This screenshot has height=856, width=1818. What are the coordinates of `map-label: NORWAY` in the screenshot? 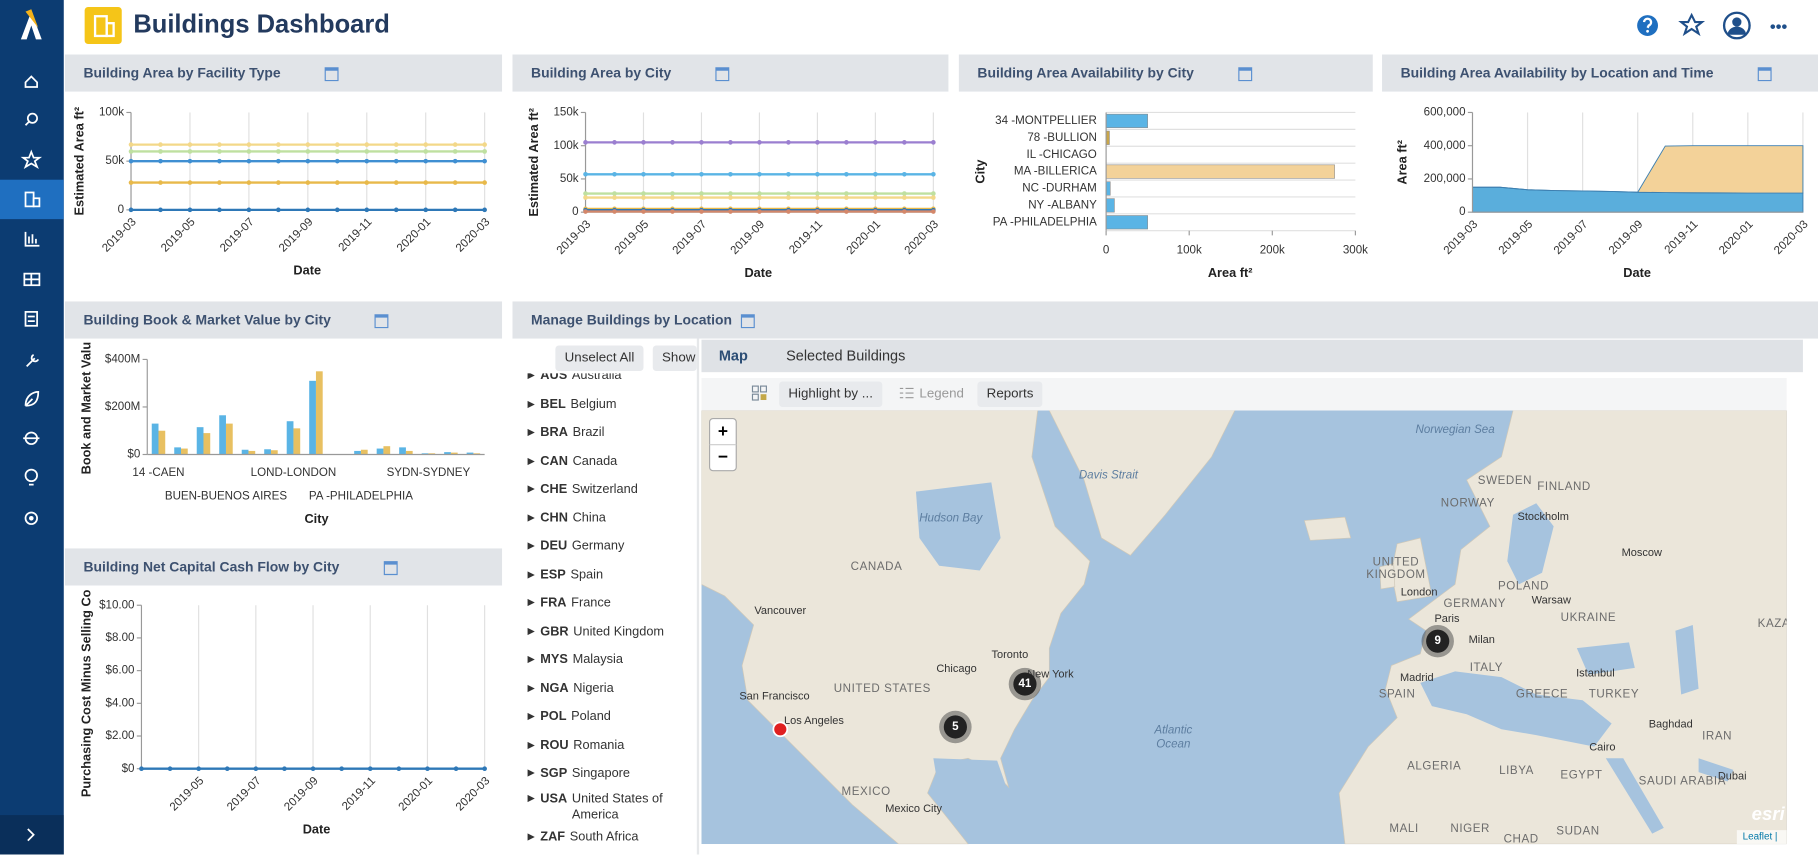 It's located at (1468, 503).